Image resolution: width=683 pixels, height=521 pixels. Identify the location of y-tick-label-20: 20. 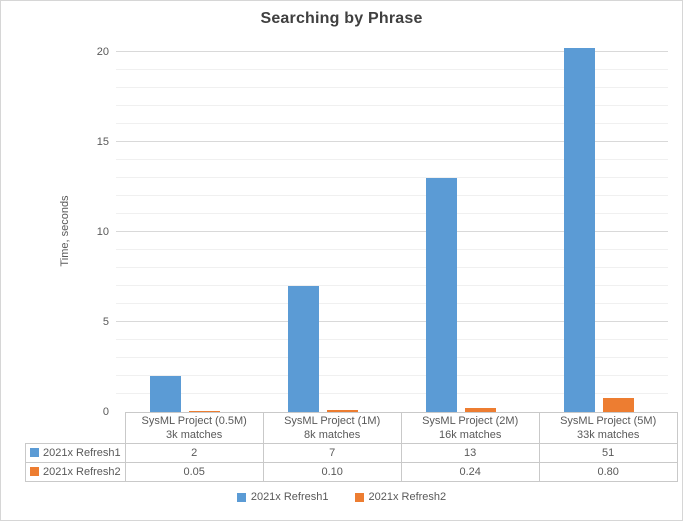
(102, 52).